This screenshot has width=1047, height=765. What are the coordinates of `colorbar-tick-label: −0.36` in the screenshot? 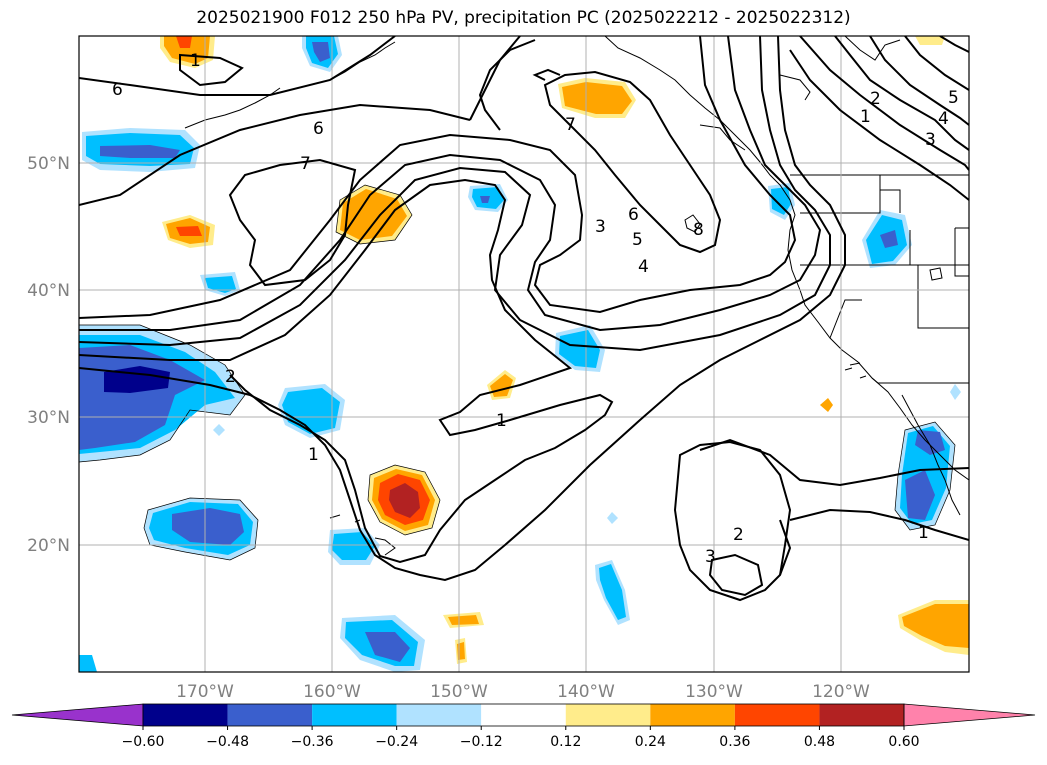 It's located at (312, 742).